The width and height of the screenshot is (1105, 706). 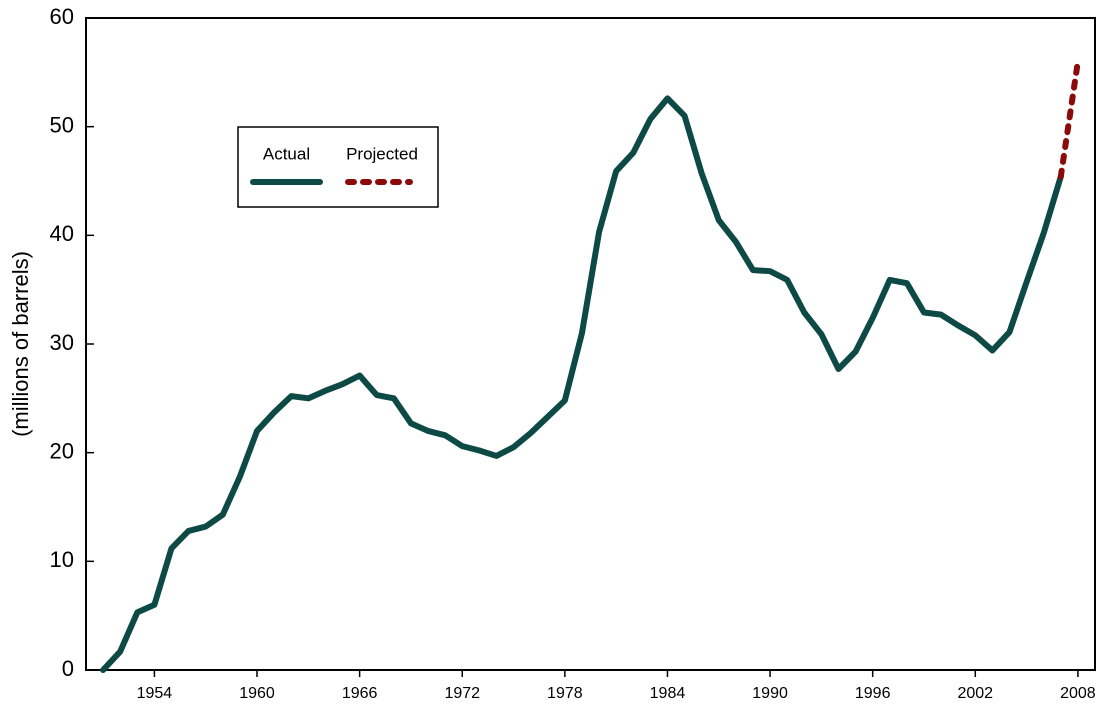 I want to click on x-tick-label: 1966, so click(x=360, y=693).